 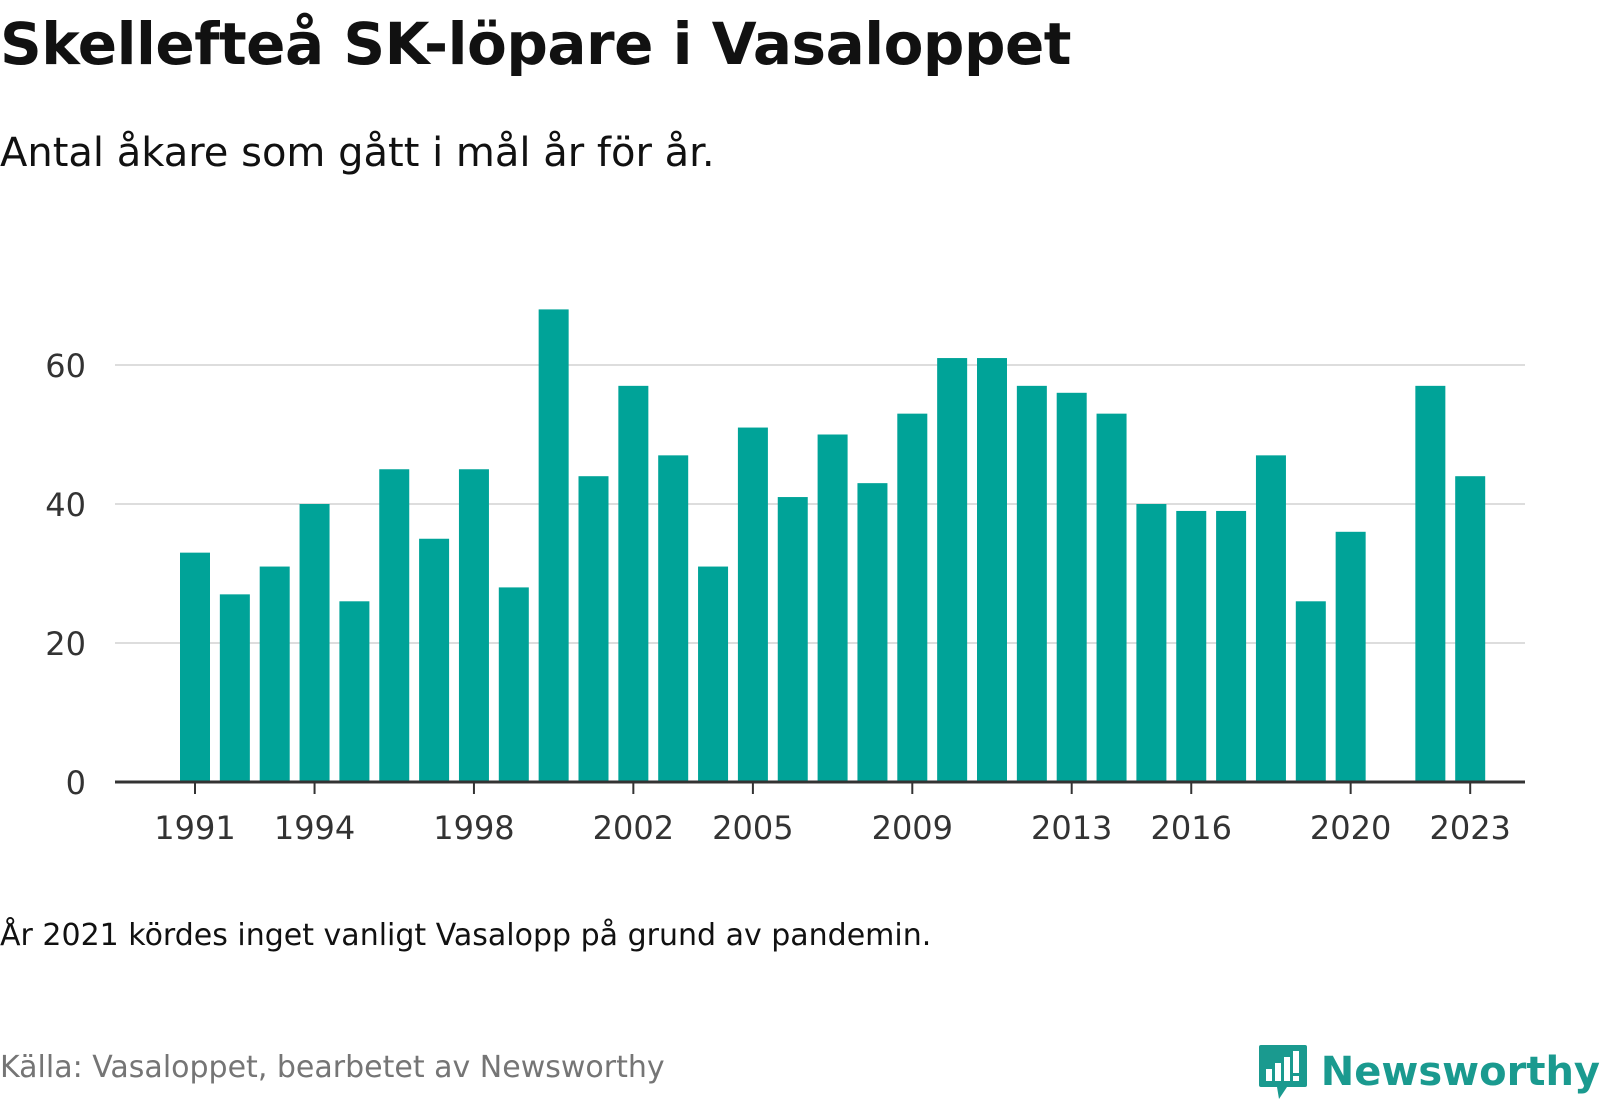 What do you see at coordinates (752, 828) in the screenshot?
I see `x-tick-label: 2005` at bounding box center [752, 828].